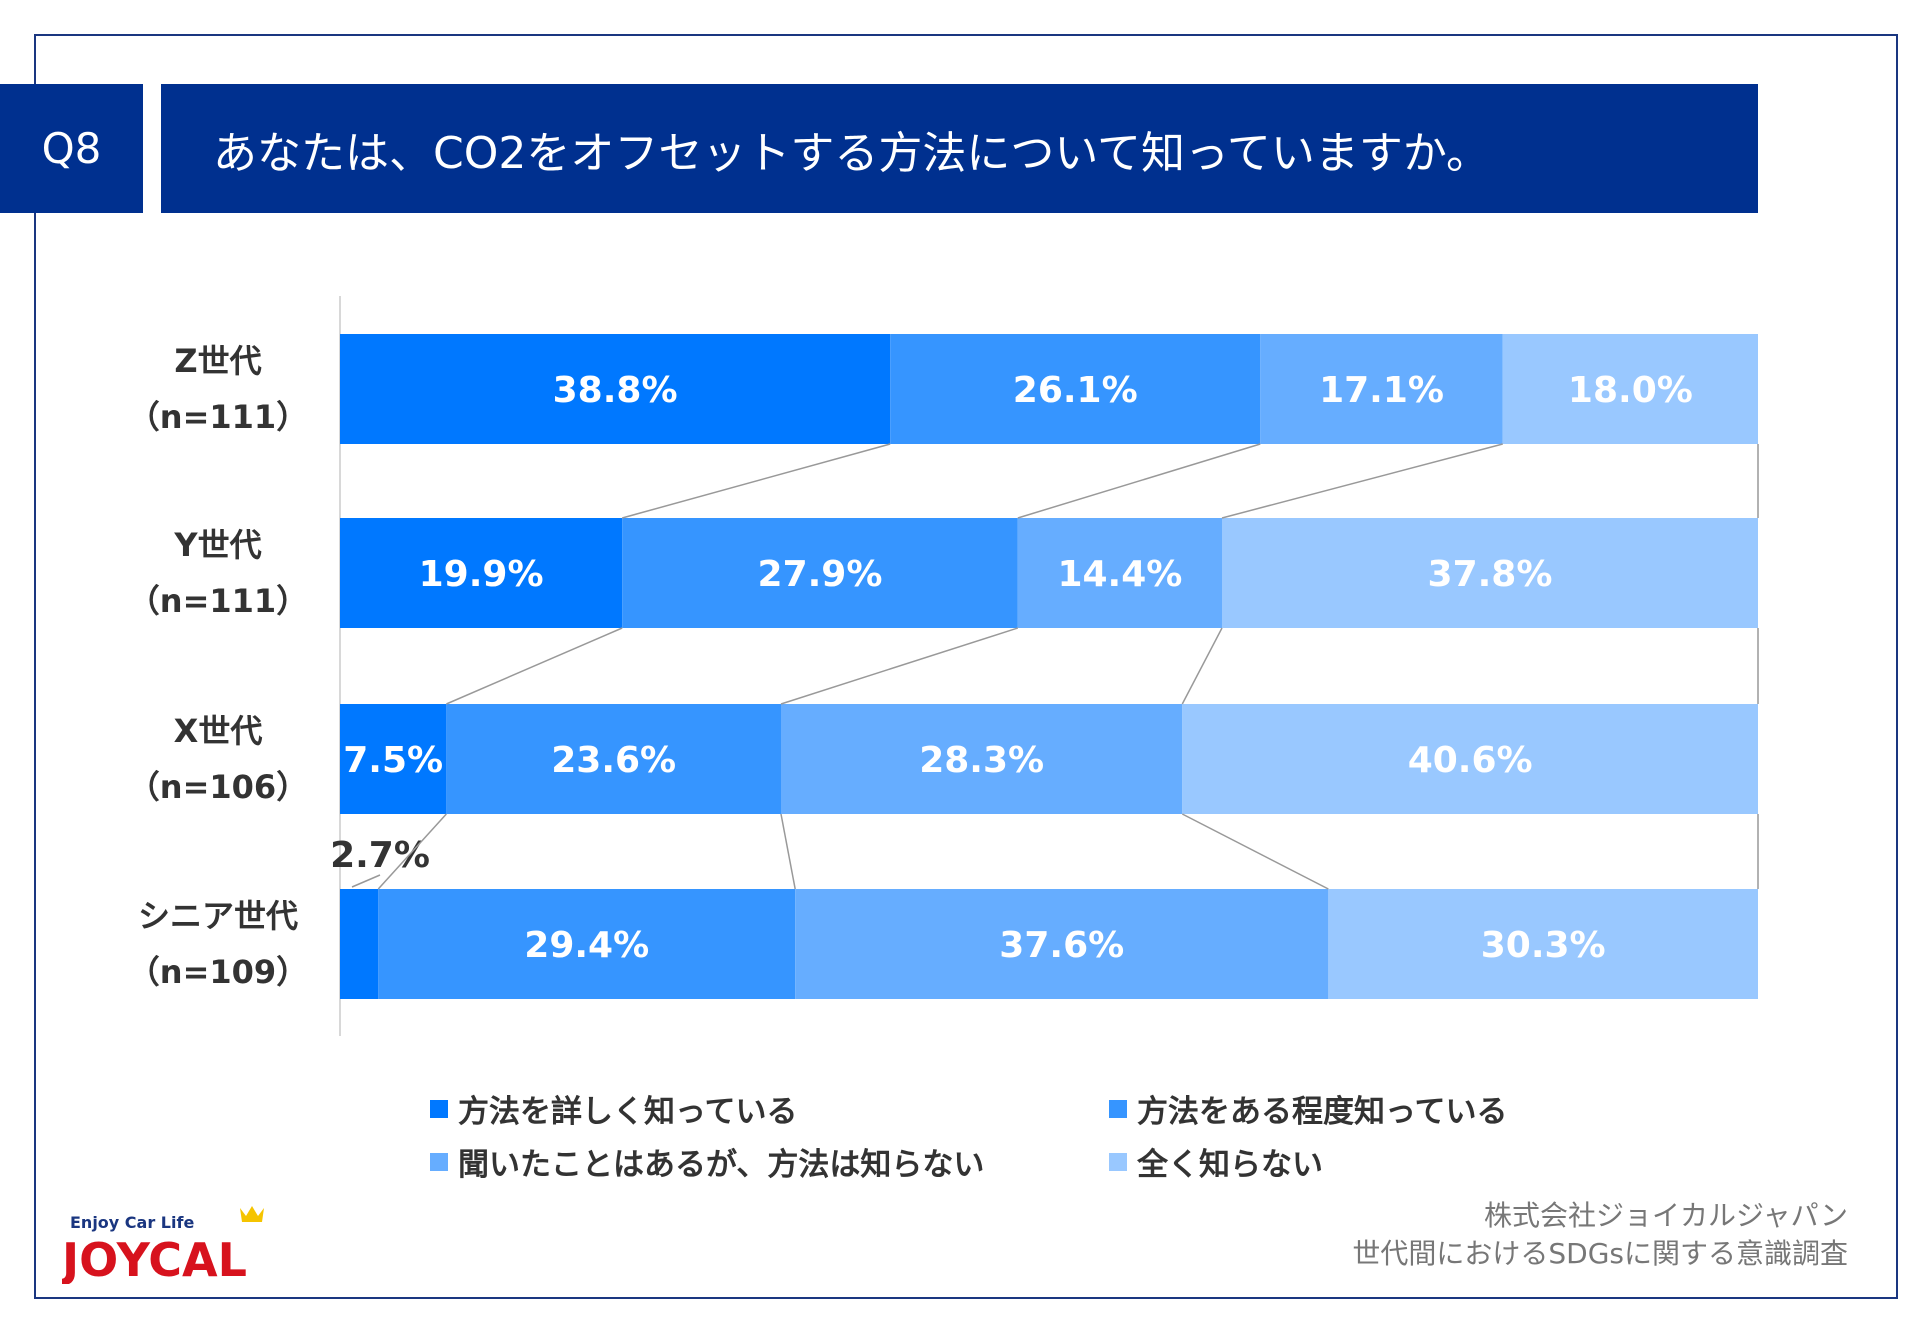 Image resolution: width=1920 pixels, height=1329 pixels. I want to click on category-name: X世代, so click(218, 731).